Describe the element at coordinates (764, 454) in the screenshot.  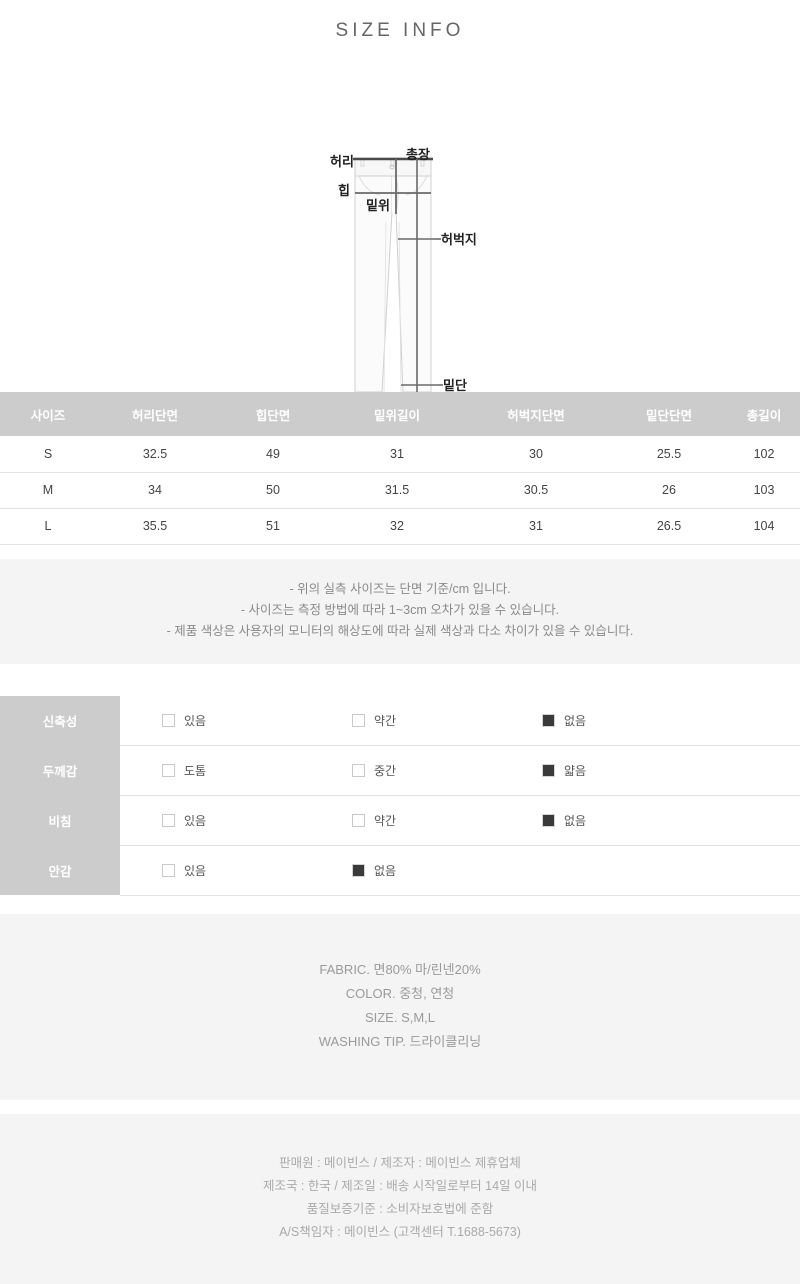
I see `cell-length: 102` at that location.